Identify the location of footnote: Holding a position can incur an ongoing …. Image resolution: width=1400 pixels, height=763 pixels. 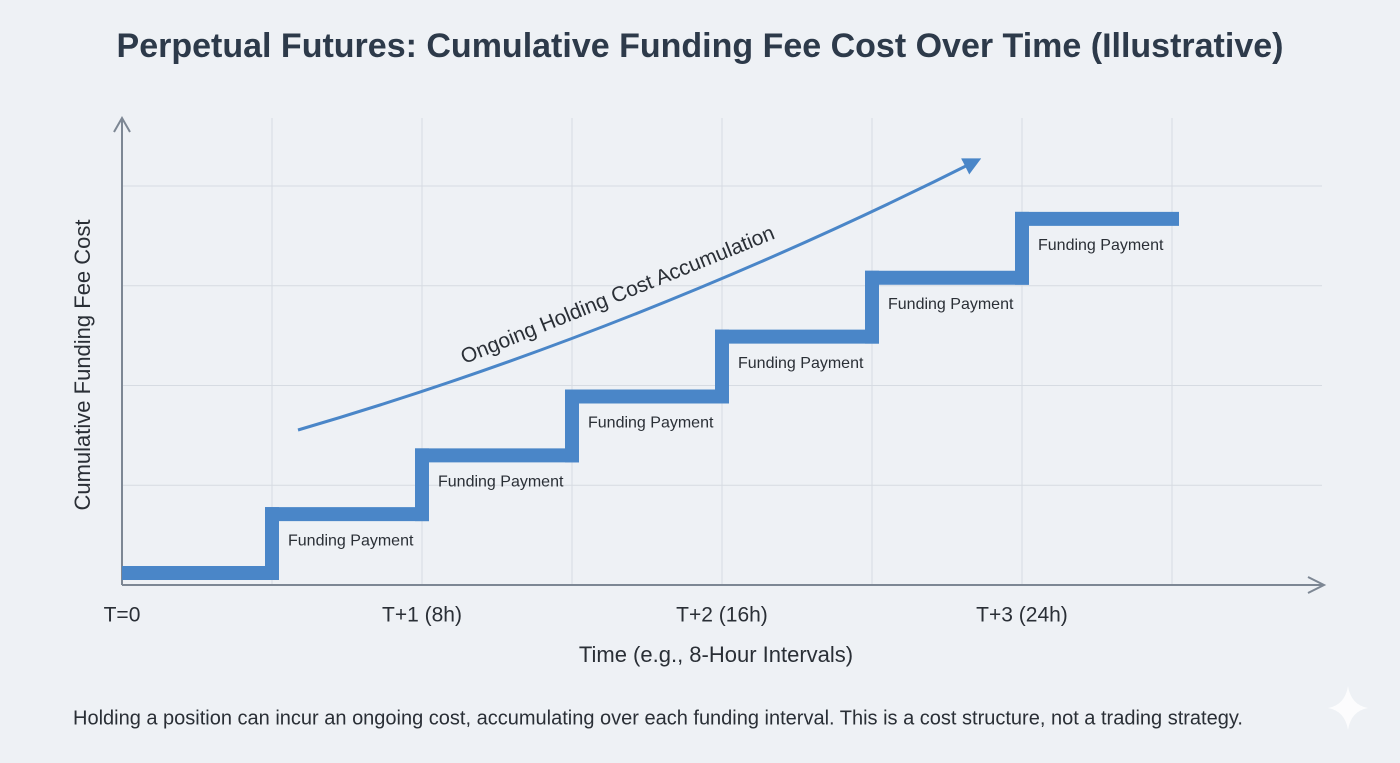
(658, 718).